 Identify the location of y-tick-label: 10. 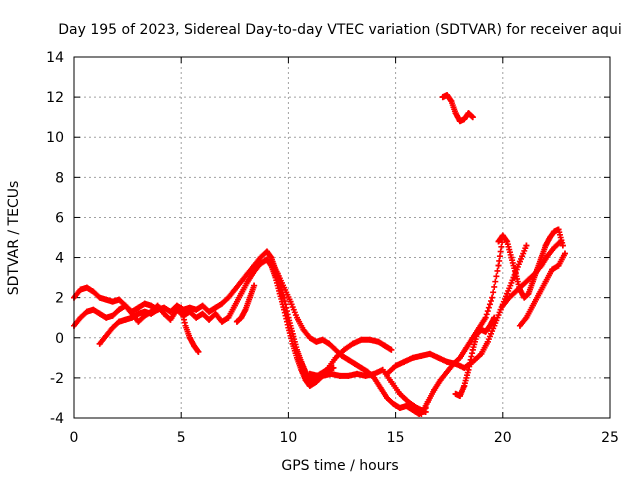
(55, 138).